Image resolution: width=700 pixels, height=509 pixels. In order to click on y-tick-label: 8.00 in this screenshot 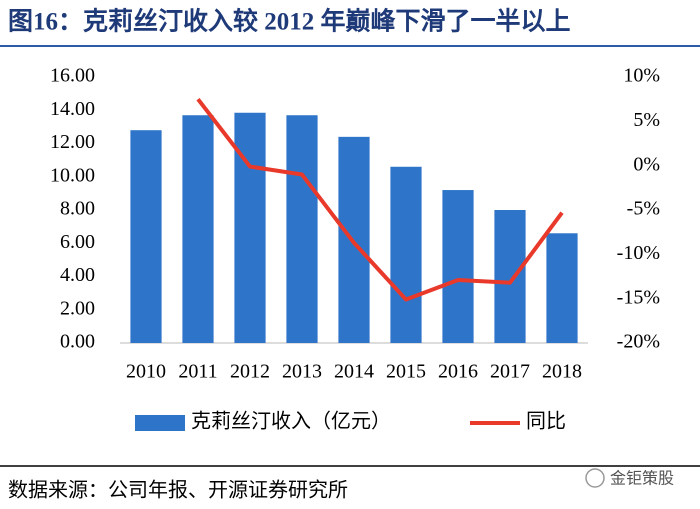, I will do `click(77, 209)`.